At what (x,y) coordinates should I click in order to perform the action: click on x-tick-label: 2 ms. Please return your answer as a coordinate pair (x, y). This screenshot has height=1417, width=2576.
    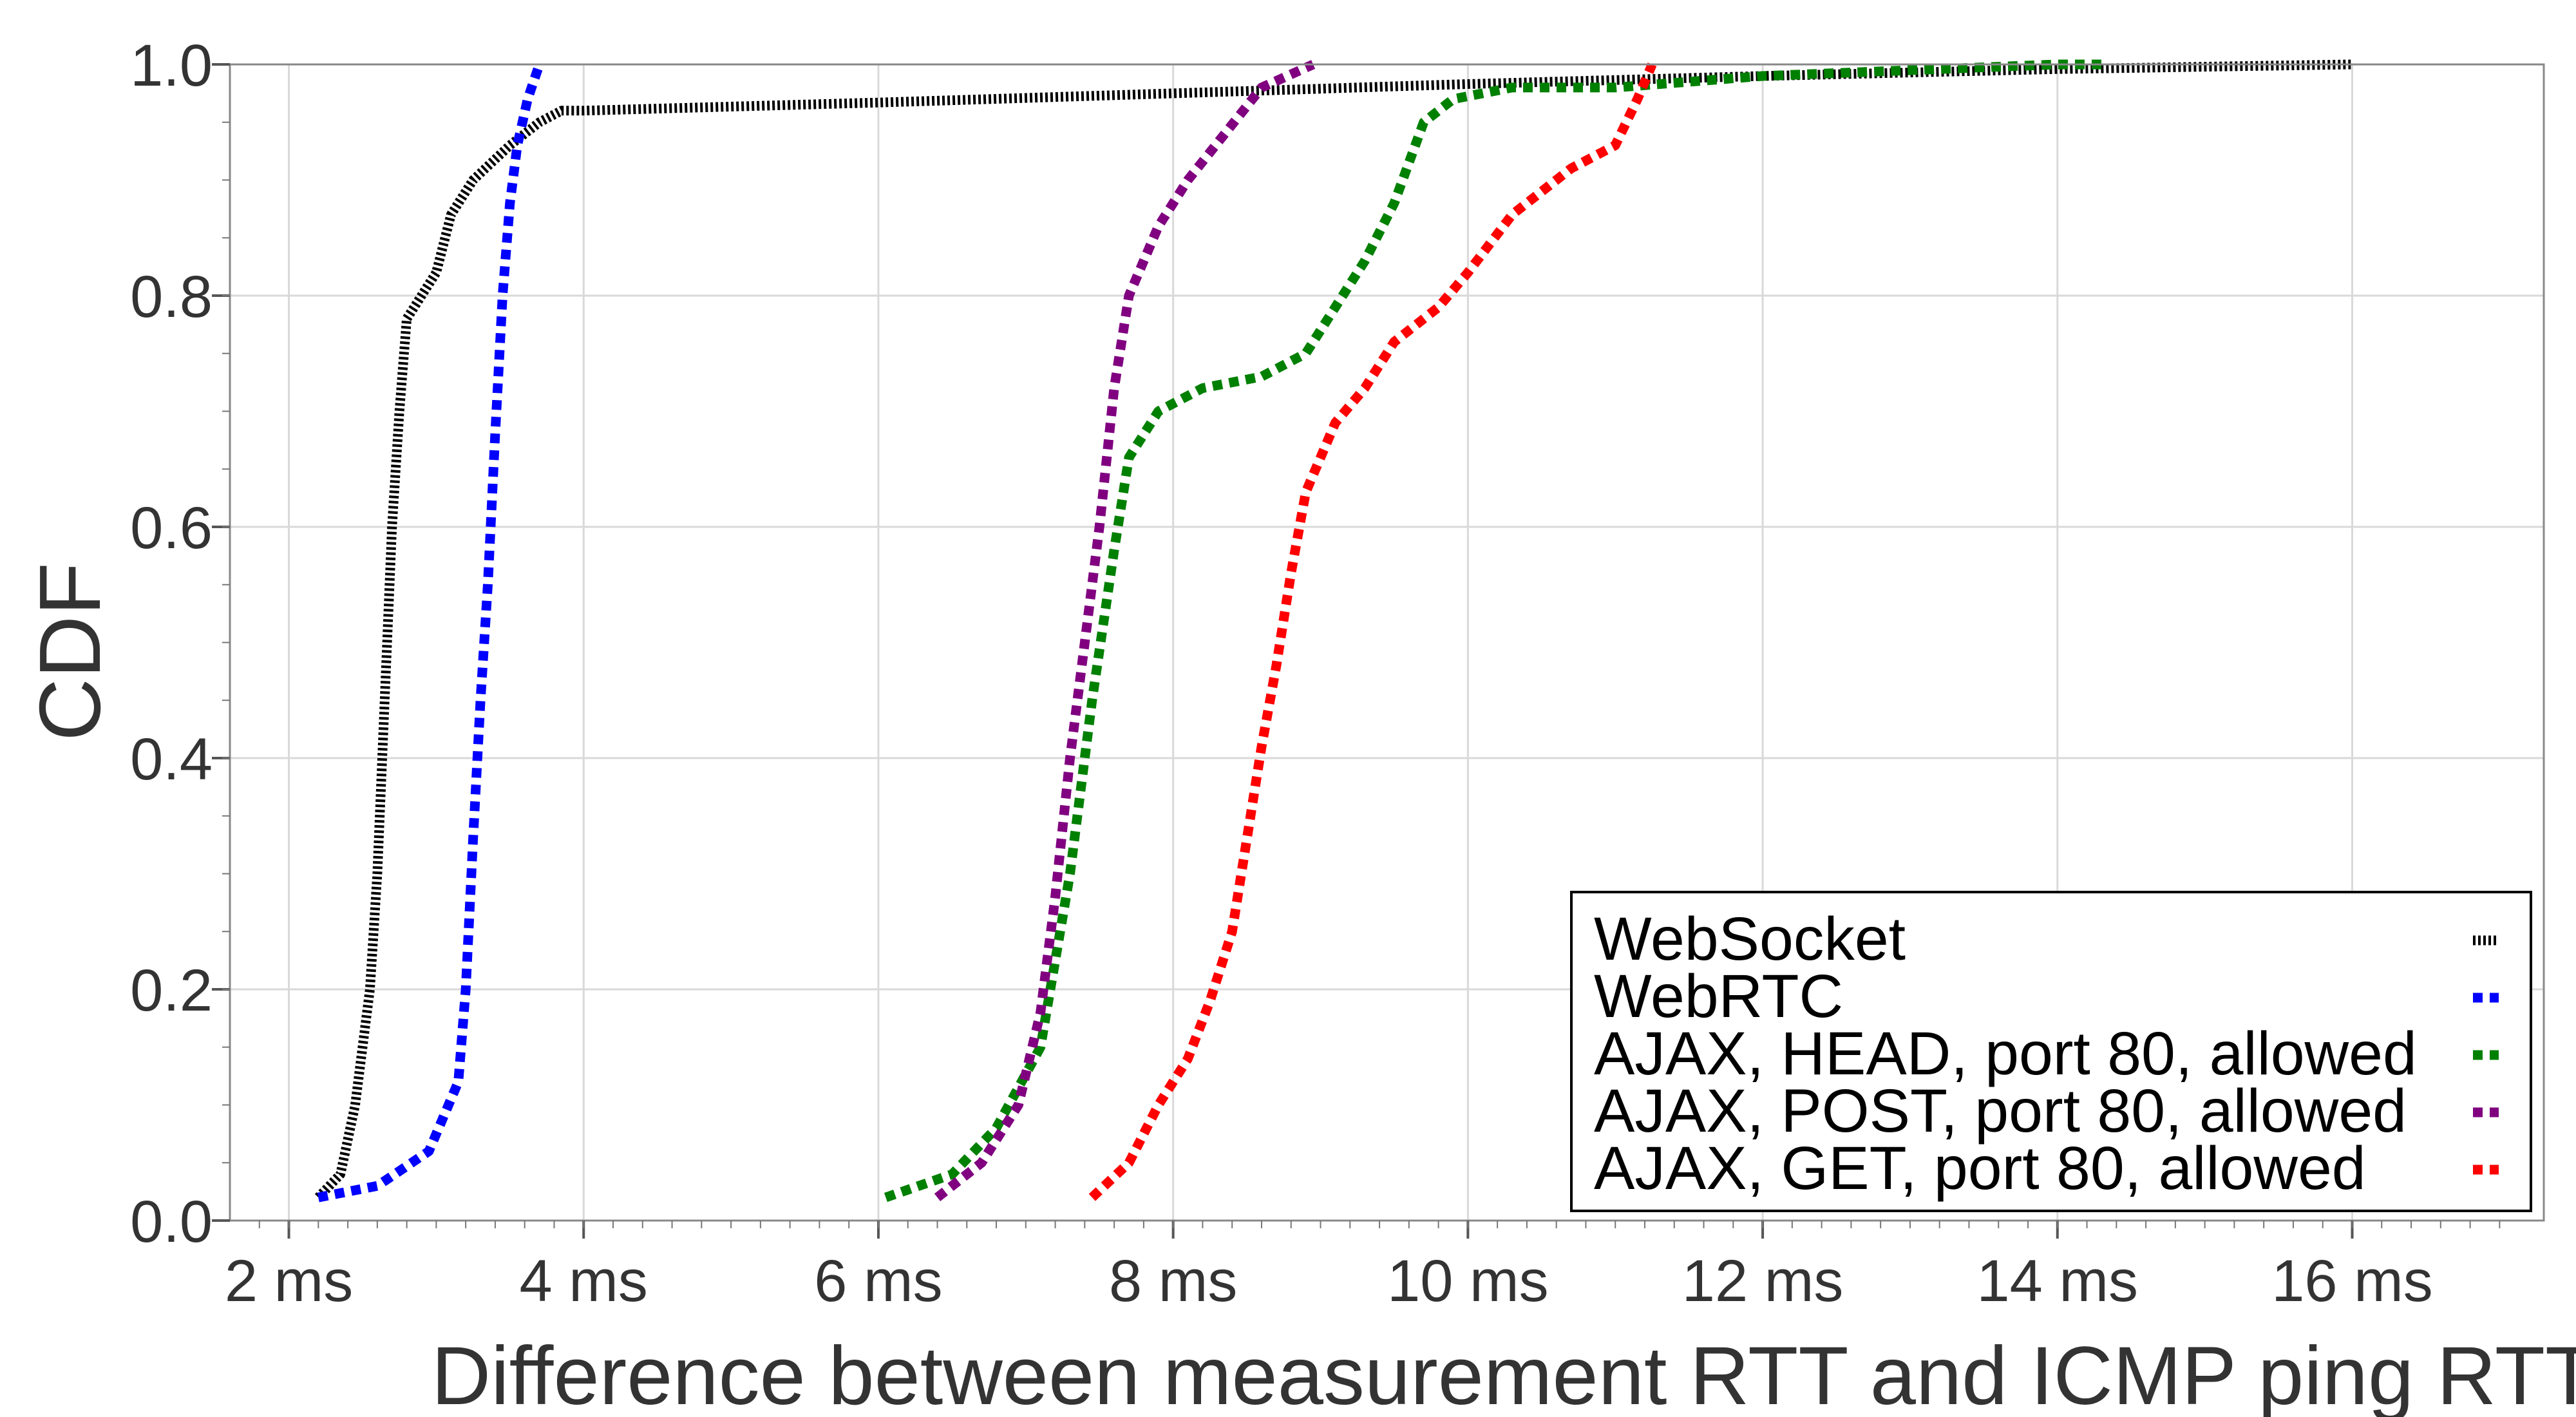
    Looking at the image, I should click on (289, 1281).